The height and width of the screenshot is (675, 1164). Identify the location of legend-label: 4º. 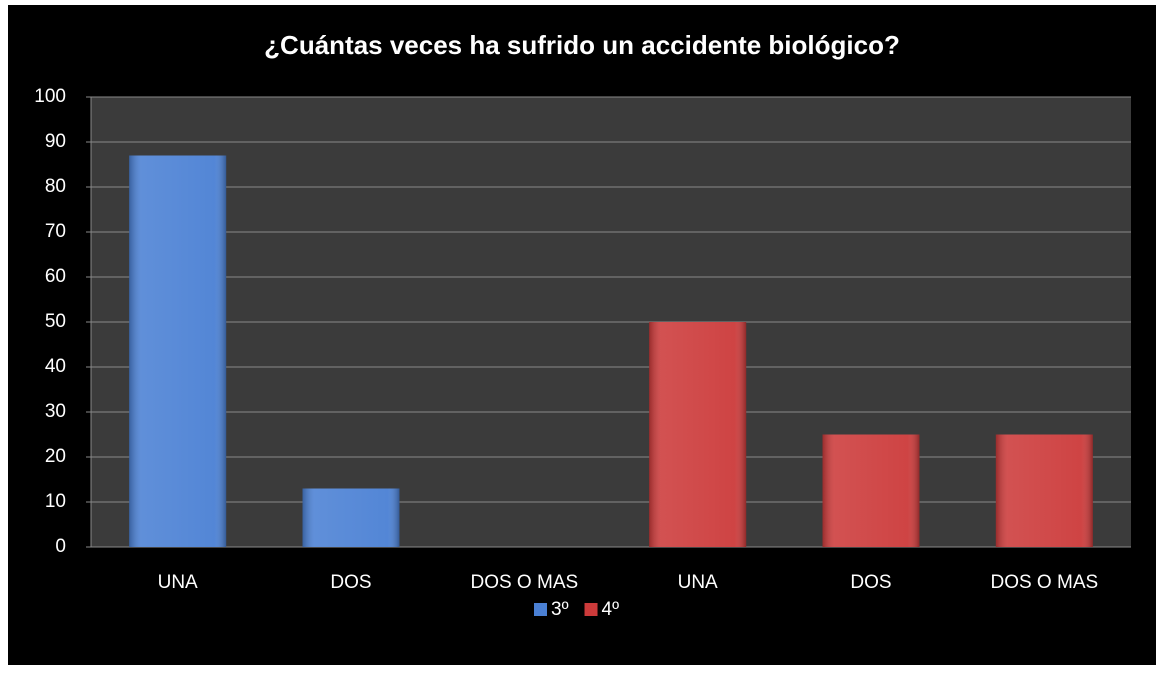
(611, 609).